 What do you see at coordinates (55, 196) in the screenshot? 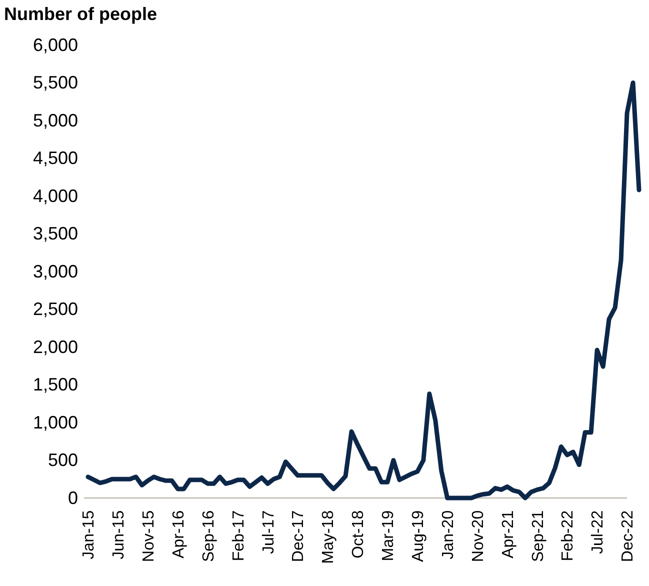
I see `y-tick-label: 4,000` at bounding box center [55, 196].